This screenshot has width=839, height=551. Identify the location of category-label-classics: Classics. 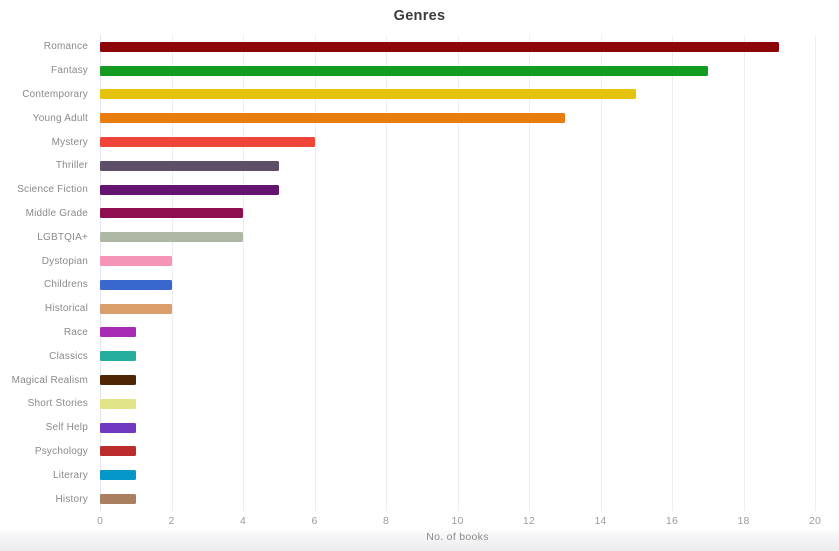
(68, 356).